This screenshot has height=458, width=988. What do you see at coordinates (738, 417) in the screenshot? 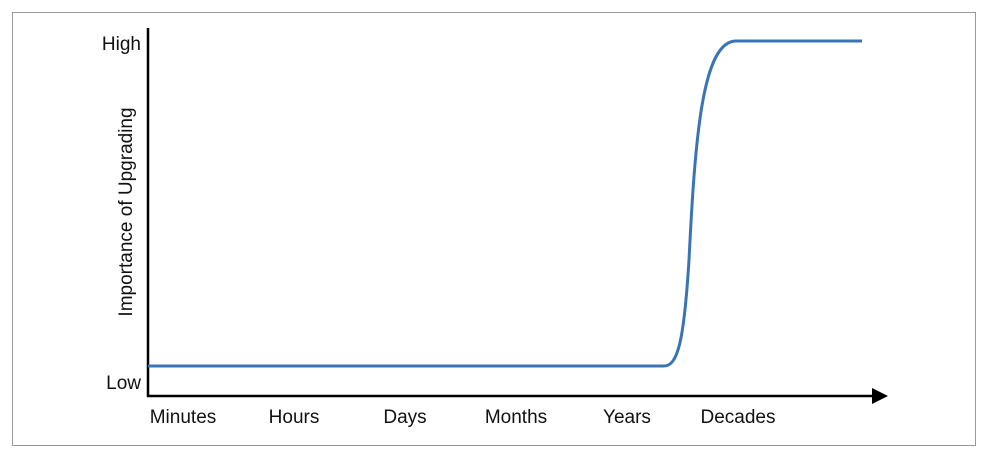
I see `x-label: Decades` at bounding box center [738, 417].